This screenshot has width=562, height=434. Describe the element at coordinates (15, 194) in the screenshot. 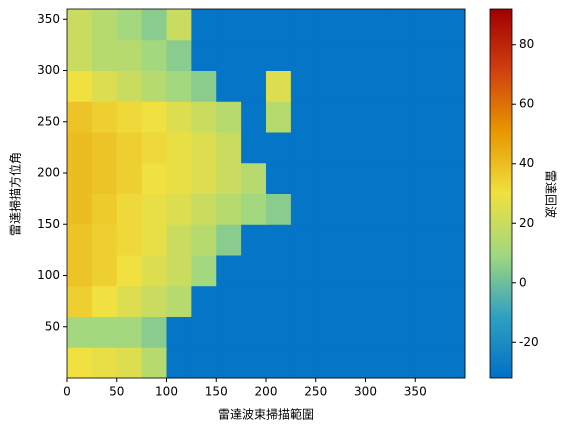

I see `y-axis-label: 雷達掃描方位角` at that location.